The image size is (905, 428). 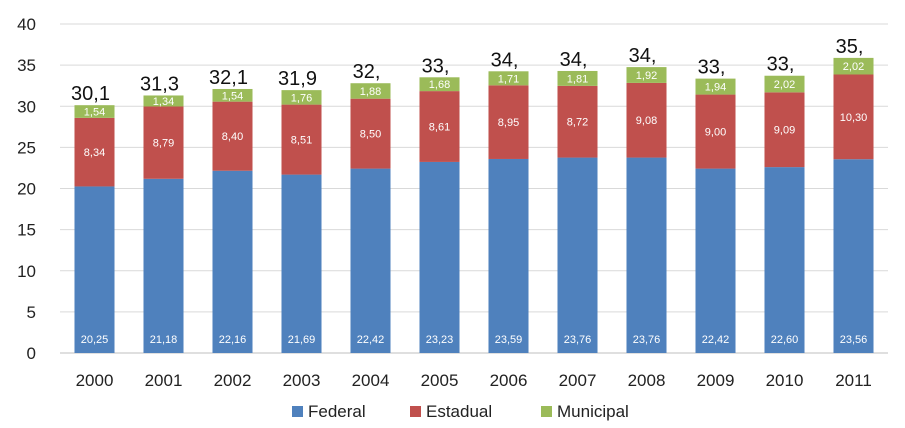 I want to click on x-tick-label: 2011, so click(x=853, y=380).